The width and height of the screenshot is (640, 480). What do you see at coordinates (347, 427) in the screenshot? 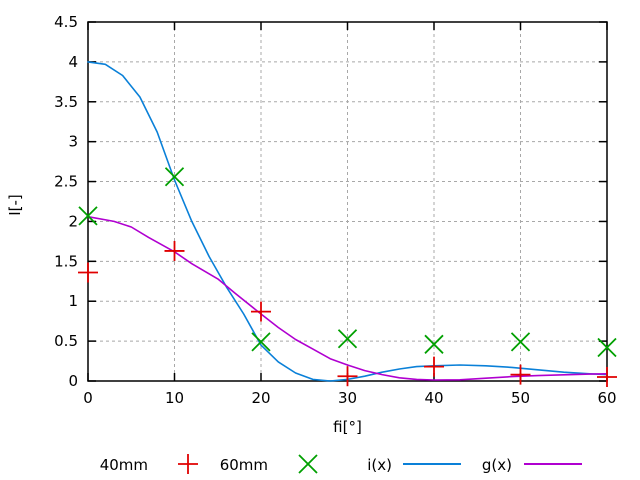
I see `x-axis-title: fi[°]` at bounding box center [347, 427].